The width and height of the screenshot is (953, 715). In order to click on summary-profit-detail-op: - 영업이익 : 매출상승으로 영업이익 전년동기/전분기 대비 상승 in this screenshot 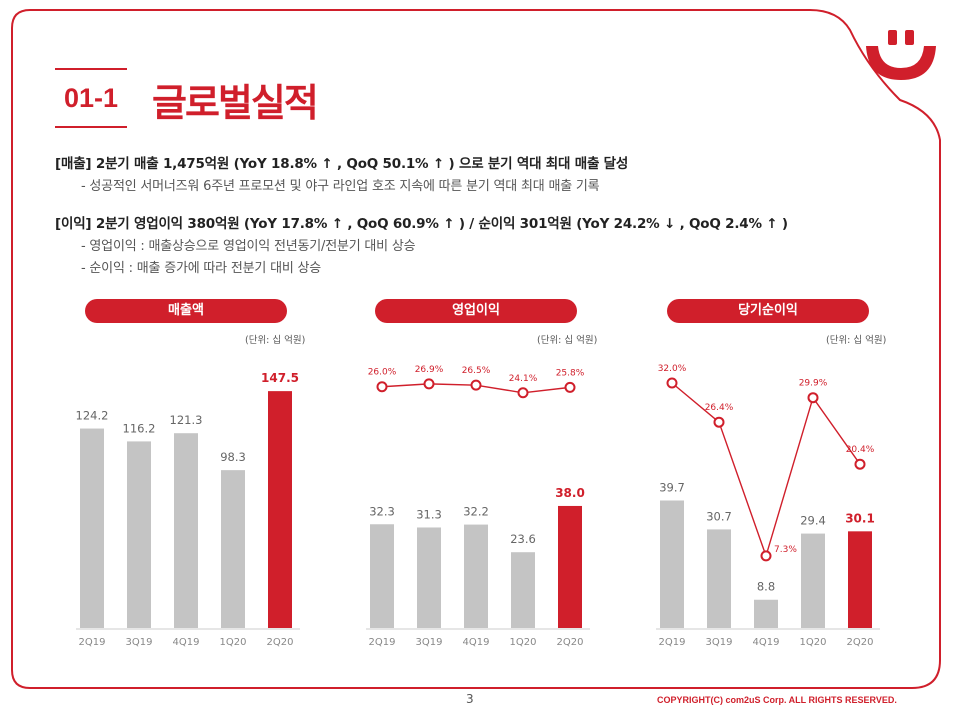, I will do `click(248, 246)`.